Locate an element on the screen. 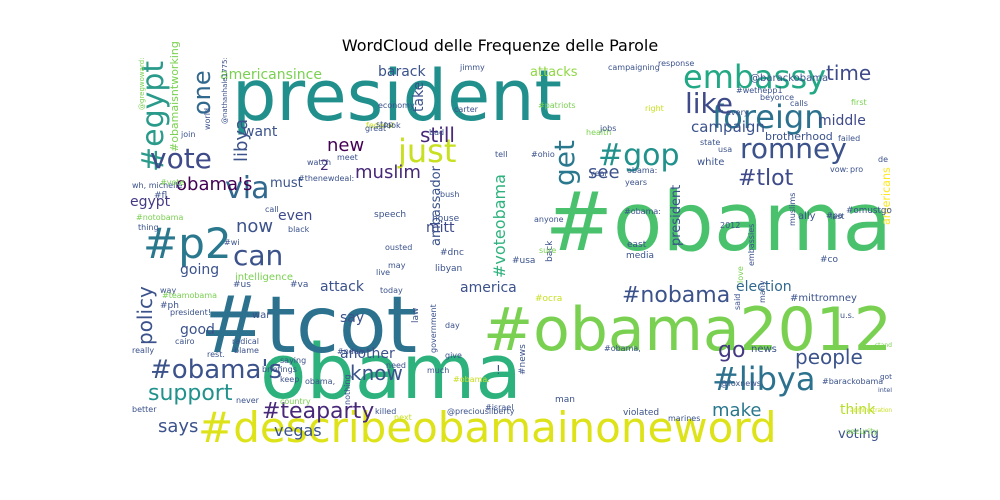 The height and width of the screenshot is (500, 1000). word-nobama: #nobama is located at coordinates (676, 295).